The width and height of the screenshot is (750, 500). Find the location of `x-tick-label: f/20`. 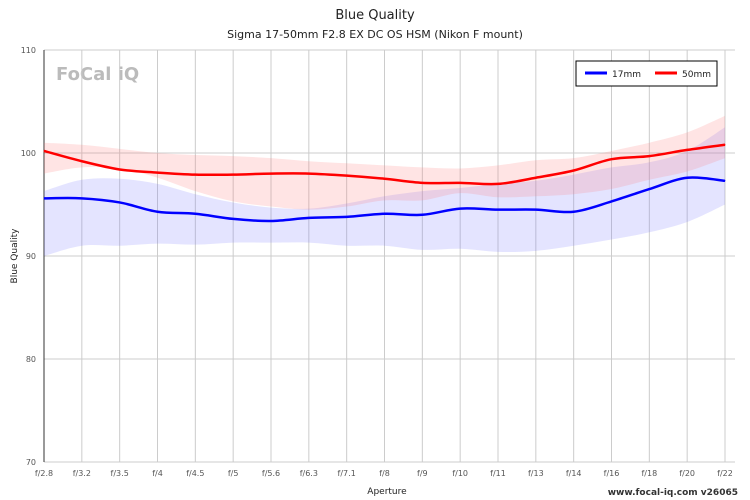

x-tick-label: f/20 is located at coordinates (687, 473).